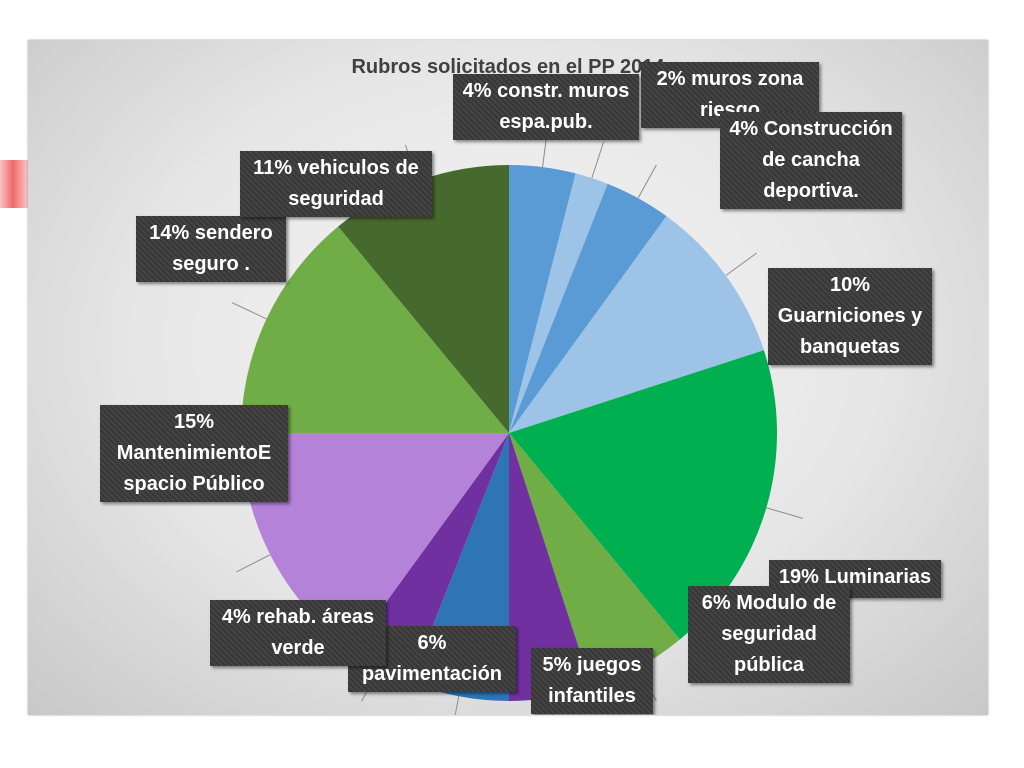 Image resolution: width=1024 pixels, height=768 pixels. Describe the element at coordinates (336, 184) in the screenshot. I see `data-label-vehiculos: 11% vehiculos de seguridad` at that location.